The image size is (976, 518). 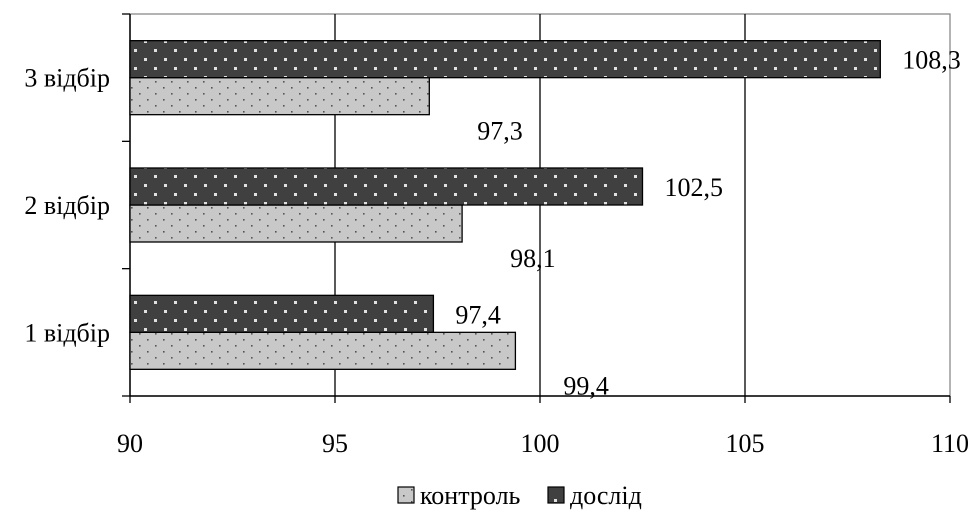 What do you see at coordinates (532, 258) in the screenshot?
I see `data-label: 98,1` at bounding box center [532, 258].